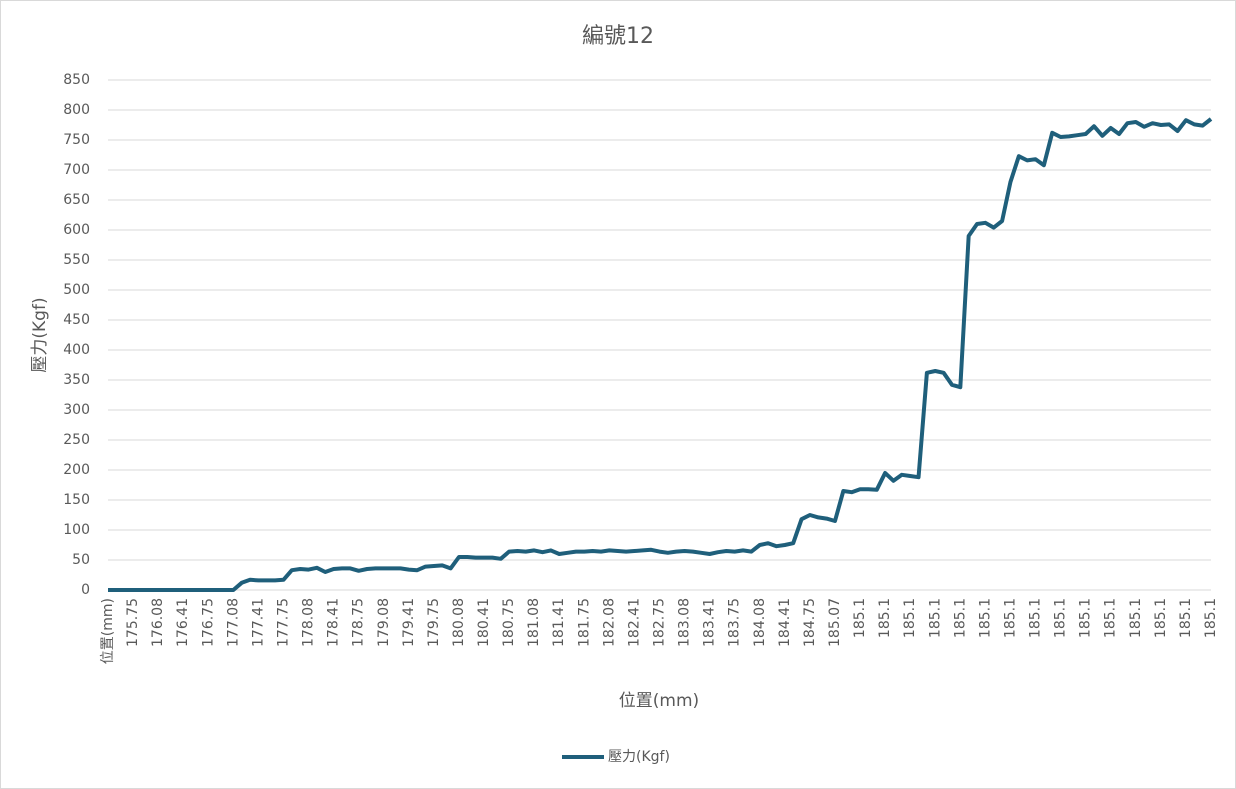  Describe the element at coordinates (76, 200) in the screenshot. I see `y-tick-label: 650` at that location.